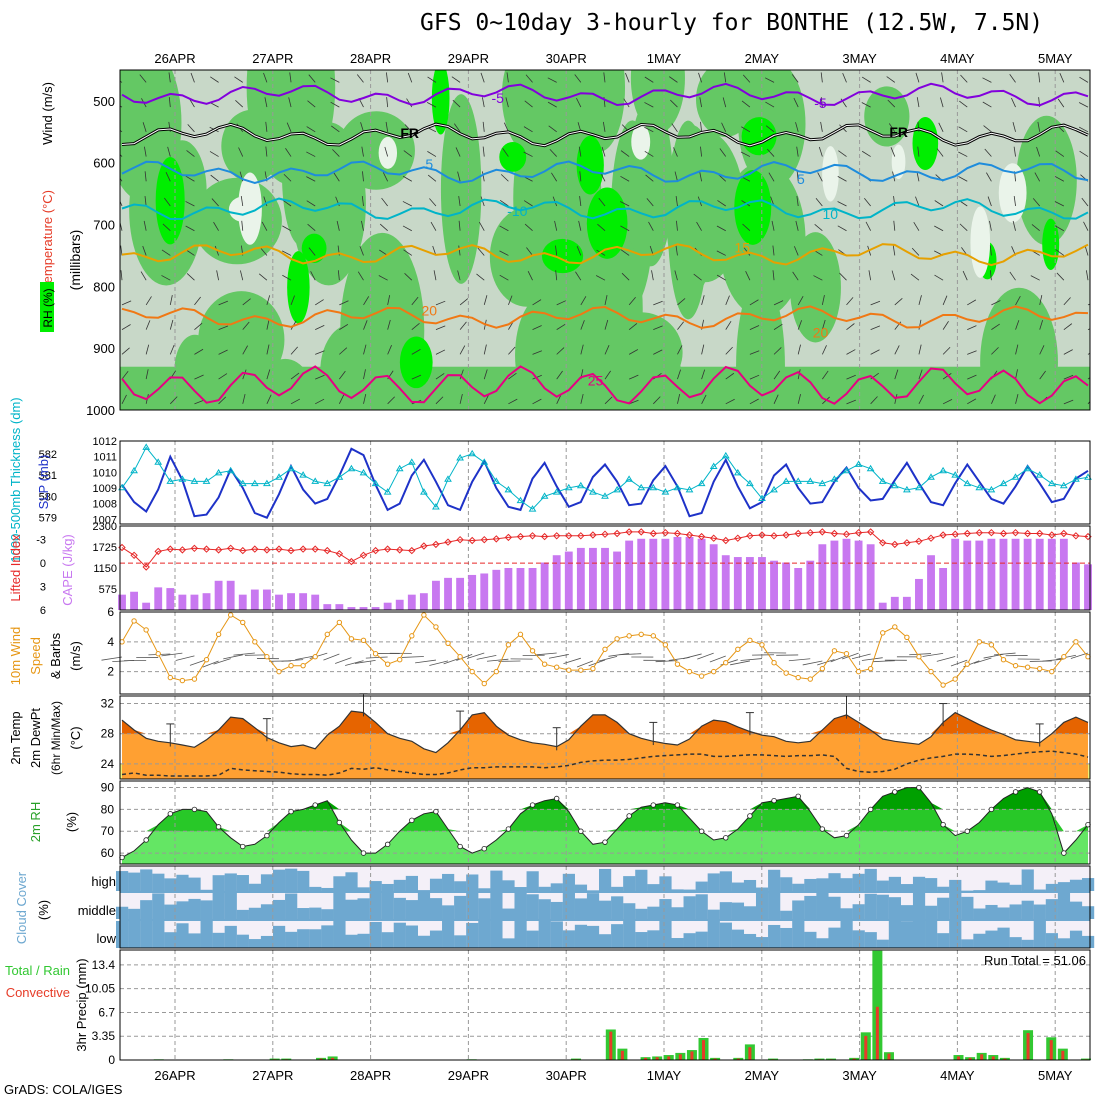 This screenshot has width=1100, height=1104. What do you see at coordinates (898, 132) in the screenshot?
I see `contour-label: FR` at bounding box center [898, 132].